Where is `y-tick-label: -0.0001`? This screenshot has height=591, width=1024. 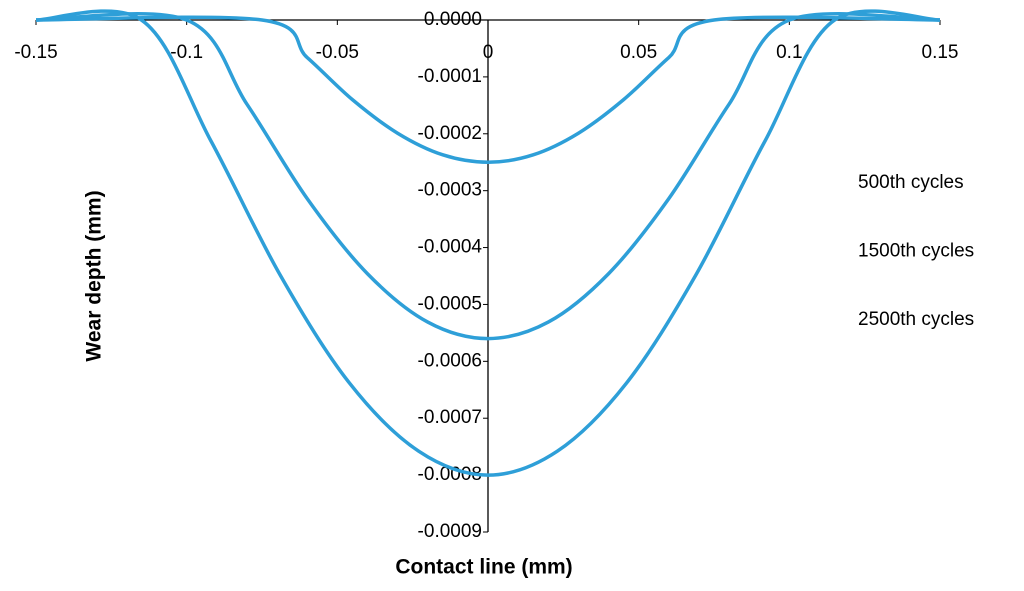
y-tick-label: -0.0001 is located at coordinates (450, 76).